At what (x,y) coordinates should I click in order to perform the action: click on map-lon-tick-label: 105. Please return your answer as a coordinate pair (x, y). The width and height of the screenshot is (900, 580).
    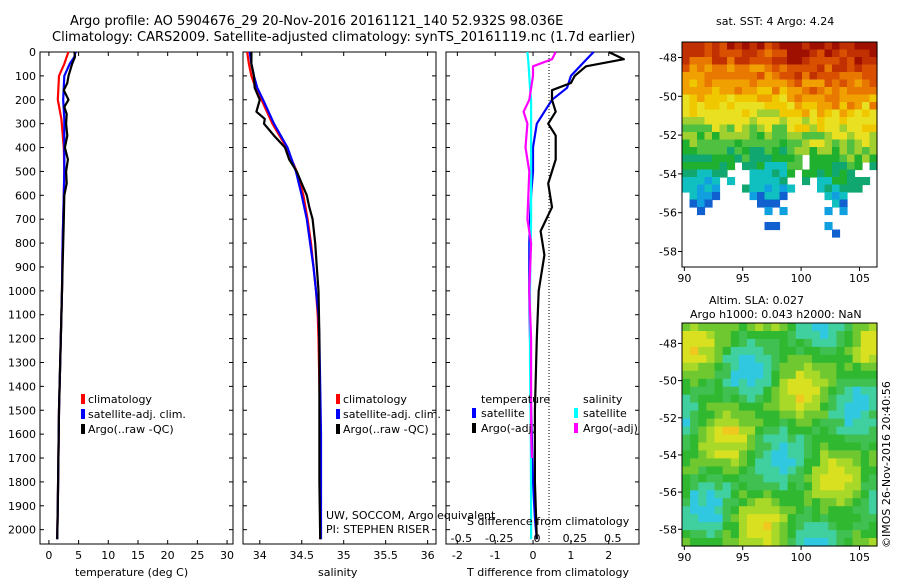
    Looking at the image, I should click on (859, 278).